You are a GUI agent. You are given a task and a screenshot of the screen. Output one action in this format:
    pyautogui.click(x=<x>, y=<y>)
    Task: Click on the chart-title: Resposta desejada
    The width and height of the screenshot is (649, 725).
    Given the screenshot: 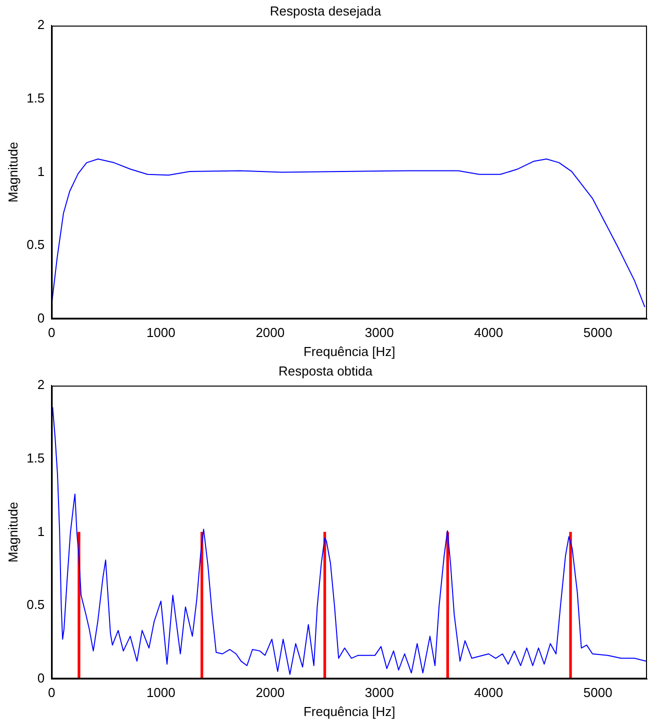 What is the action you would take?
    pyautogui.click(x=326, y=10)
    